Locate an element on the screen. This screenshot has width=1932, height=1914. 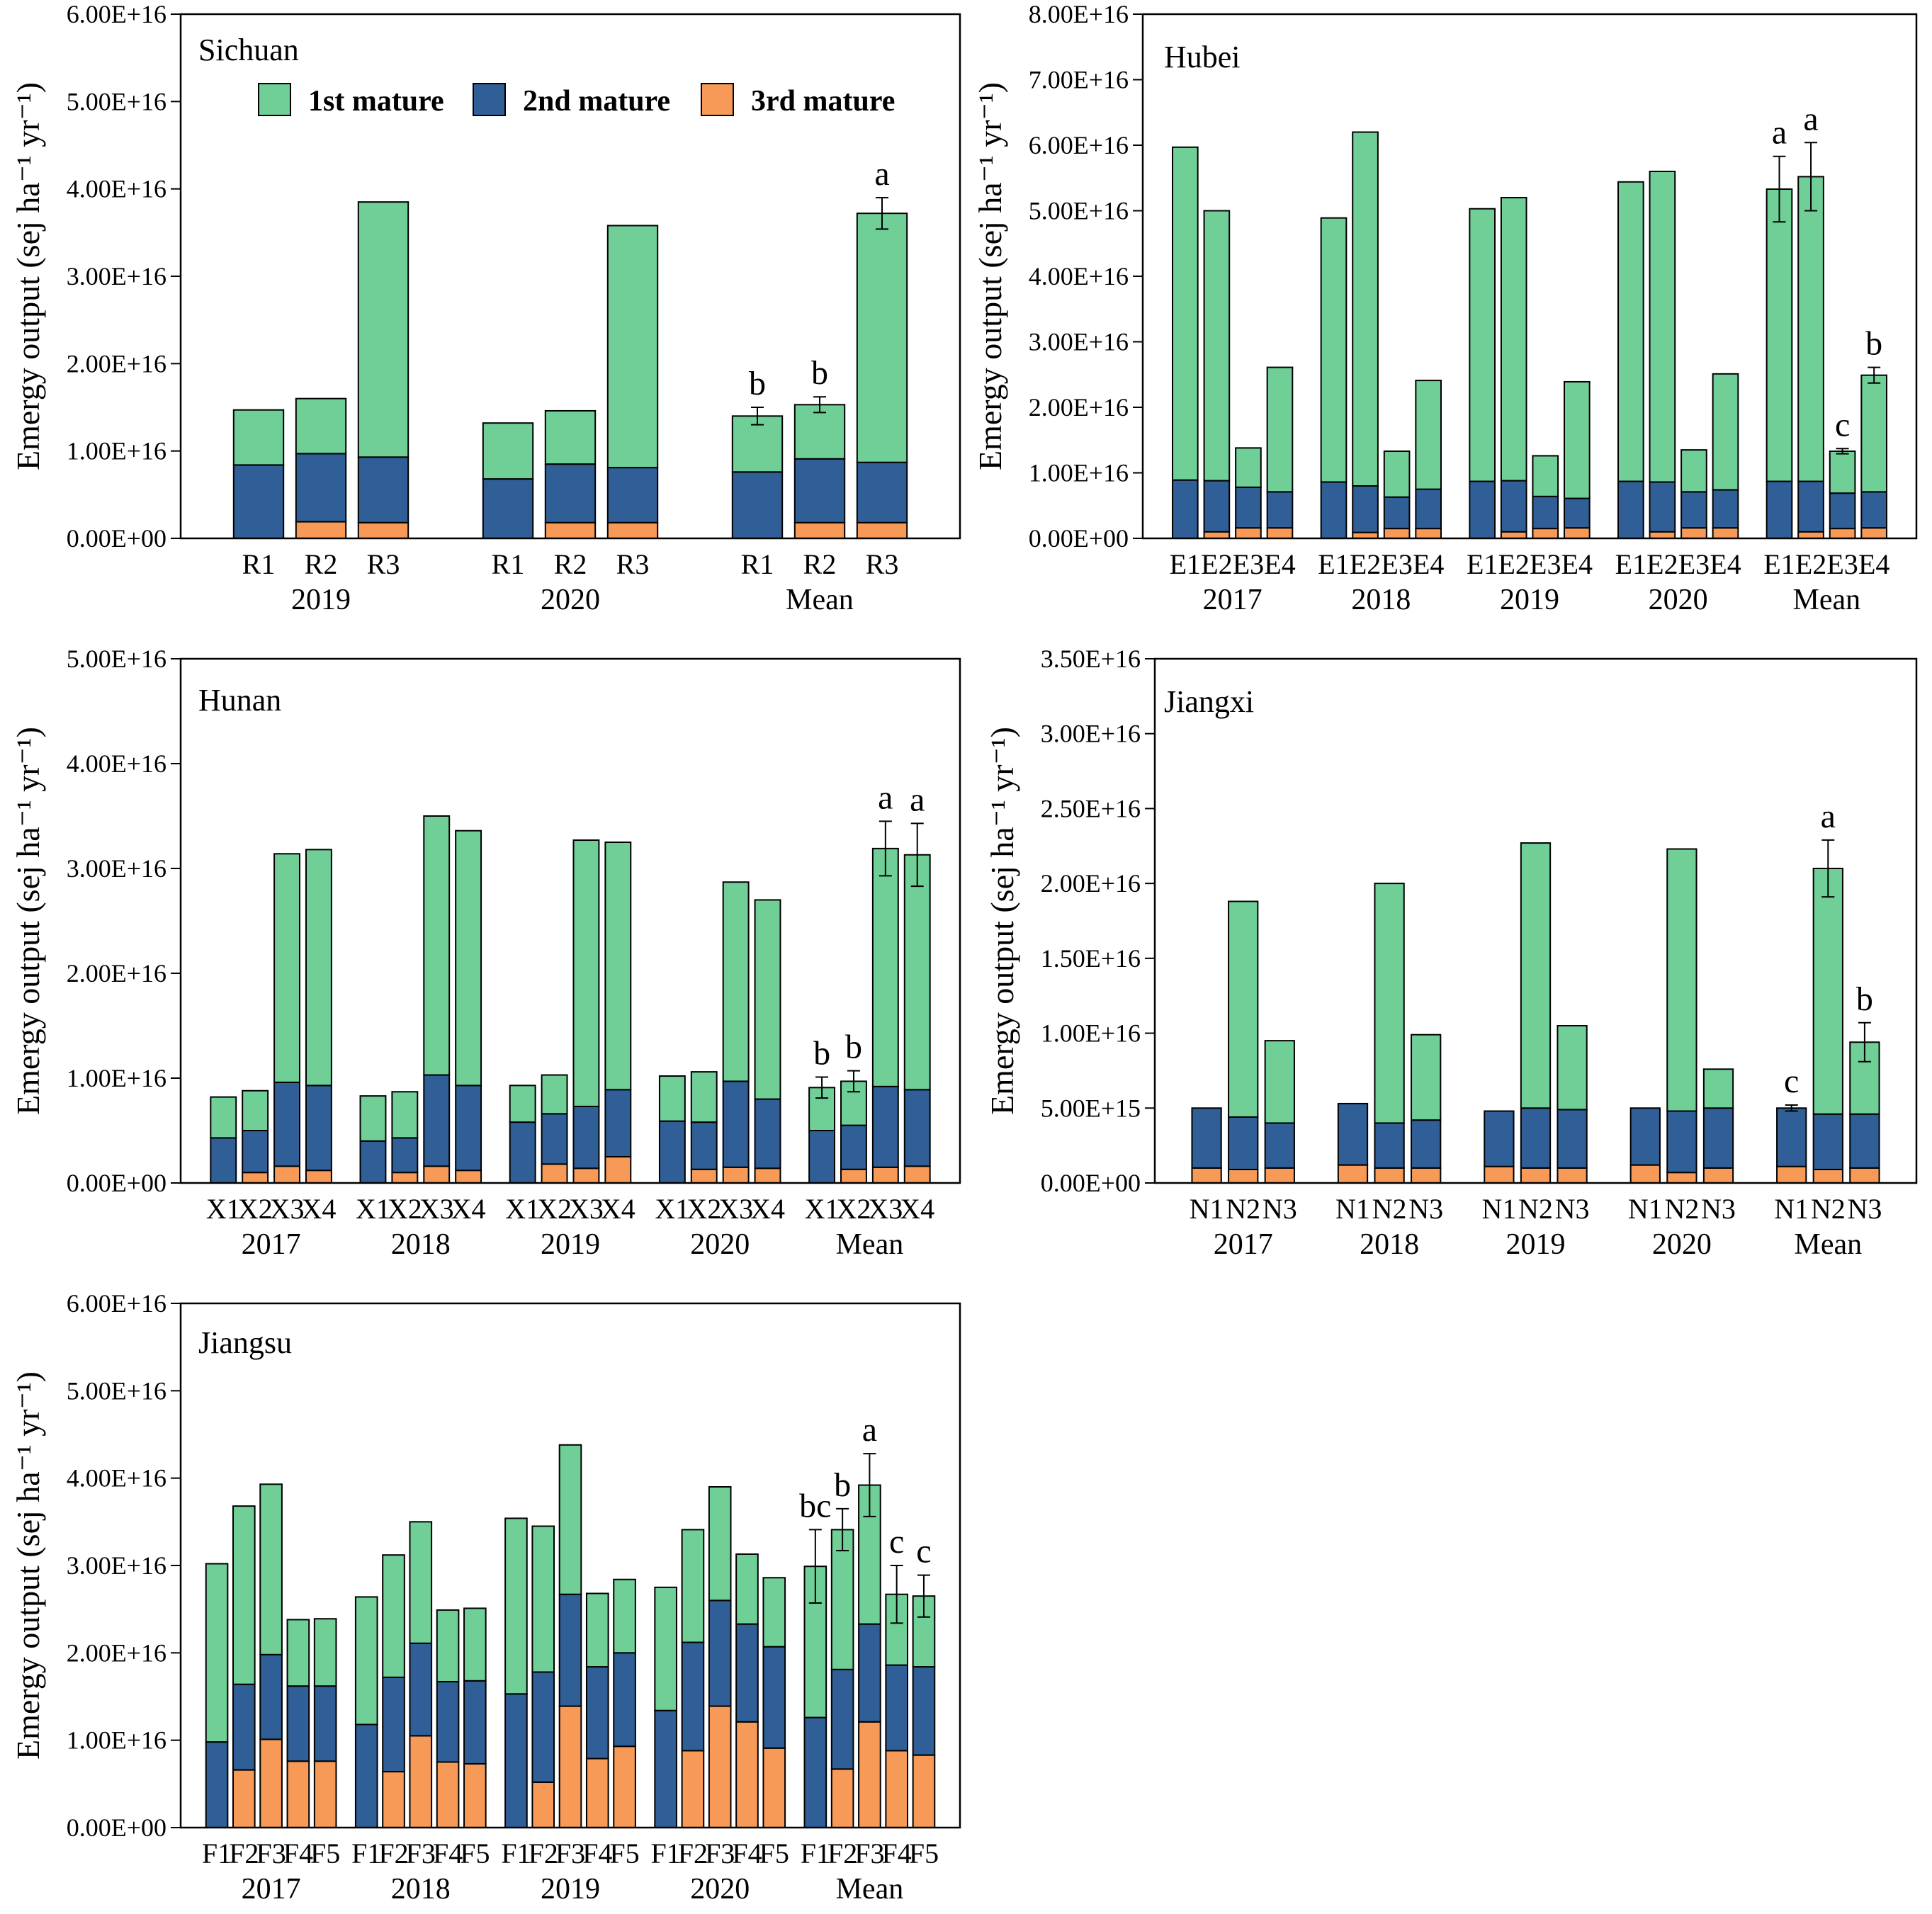
y-tick-label: 8.00E+16 is located at coordinates (1079, 14).